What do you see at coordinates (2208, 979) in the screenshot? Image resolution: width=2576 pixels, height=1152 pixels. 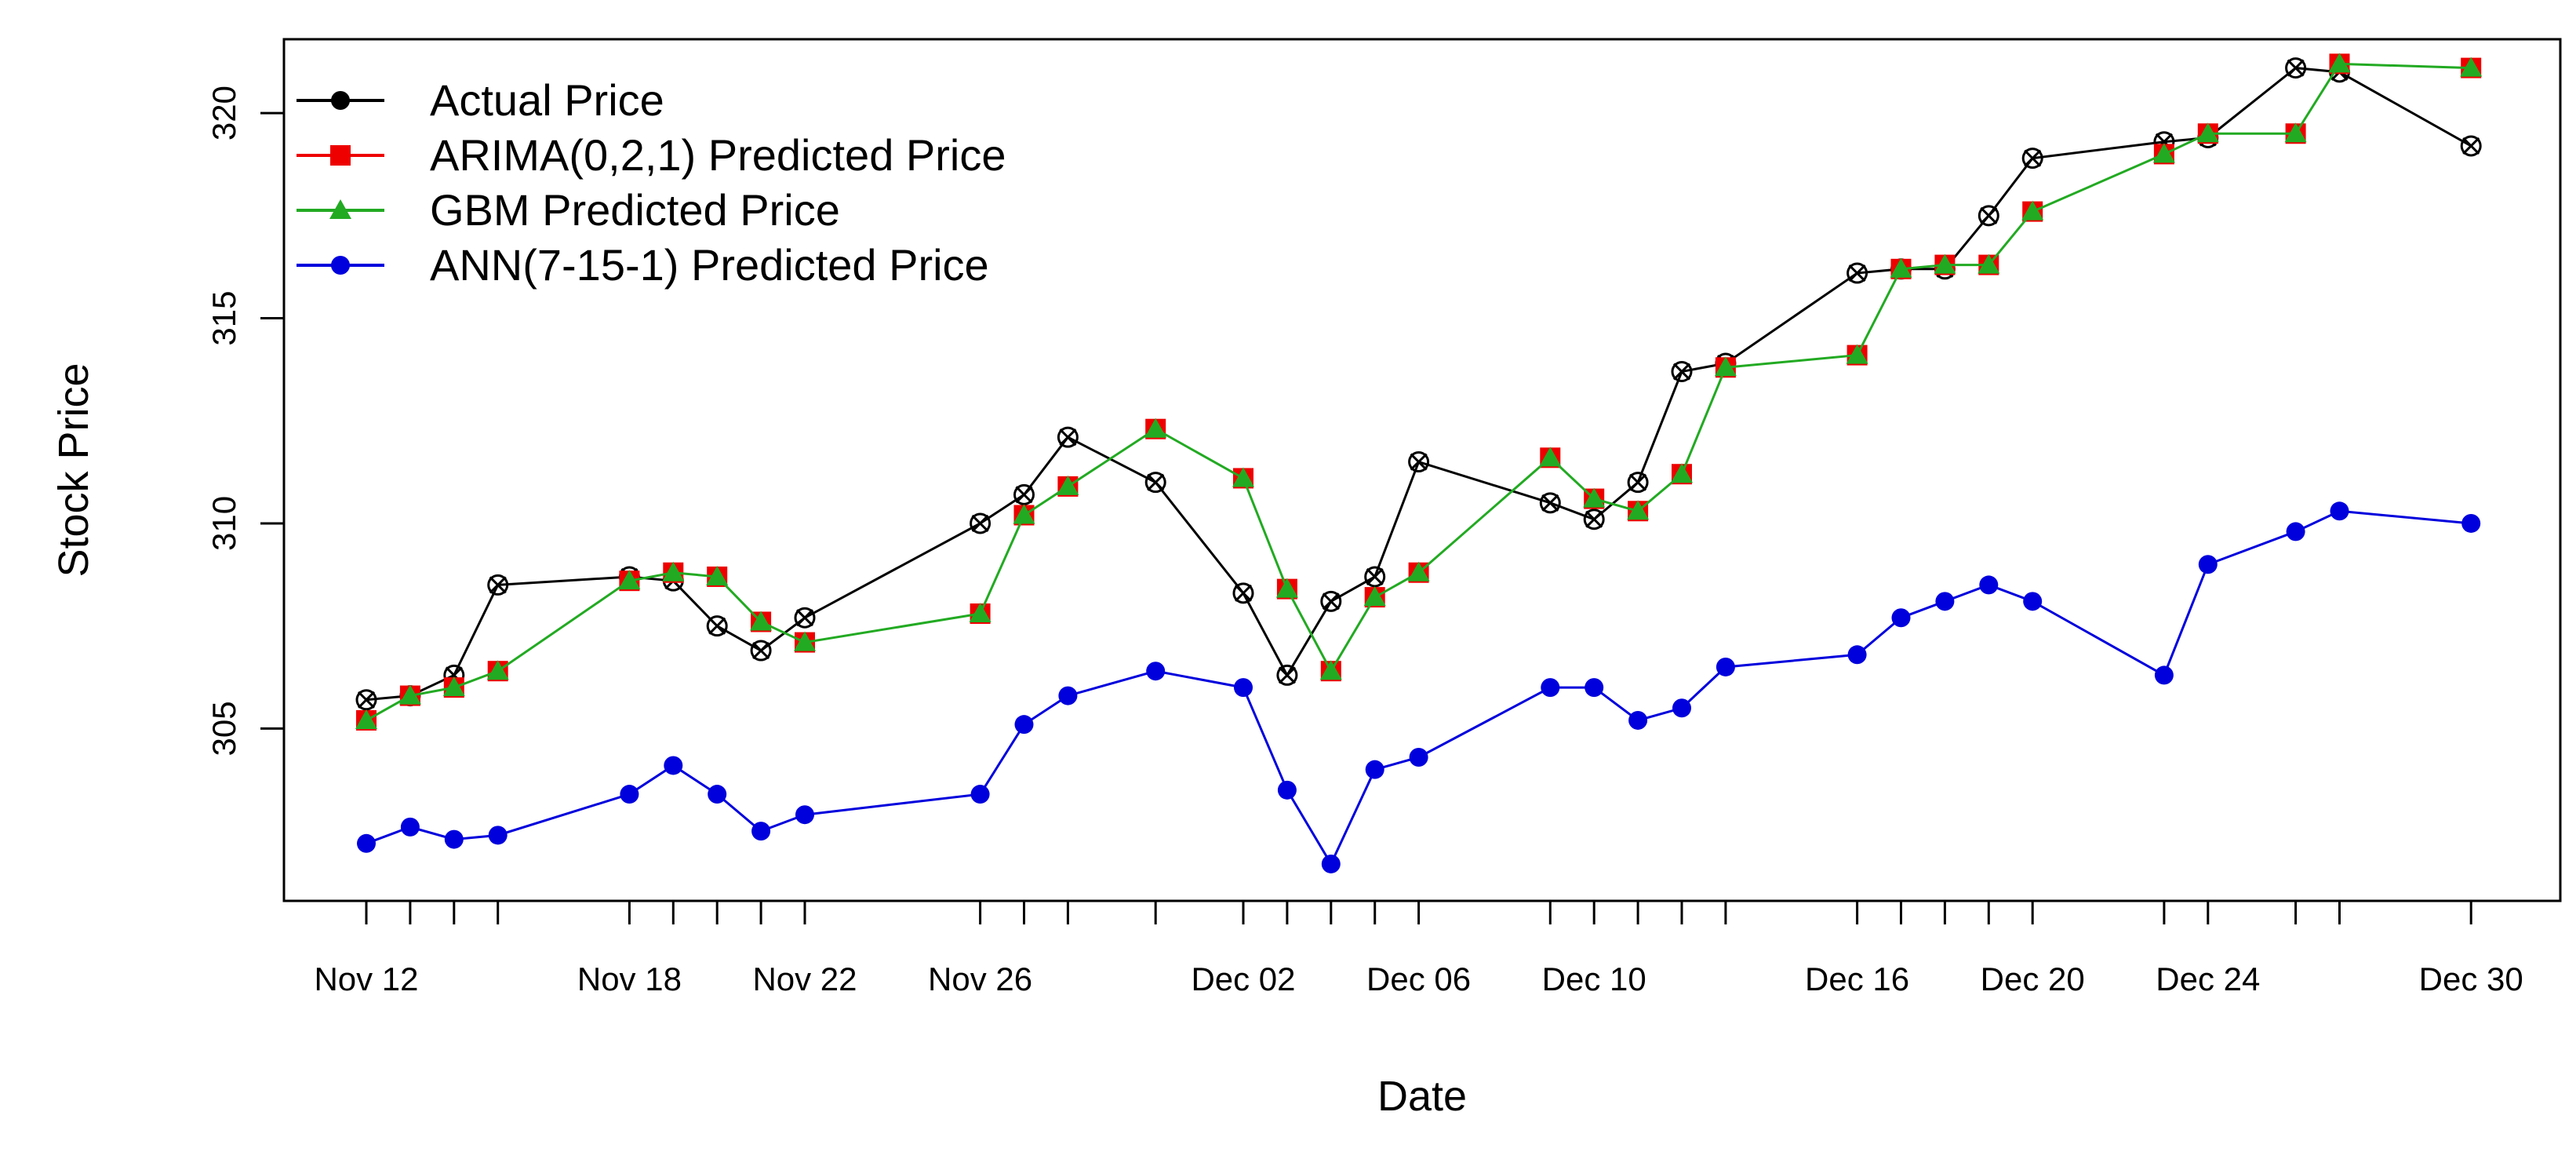 I see `x-tick-label: Dec 24` at bounding box center [2208, 979].